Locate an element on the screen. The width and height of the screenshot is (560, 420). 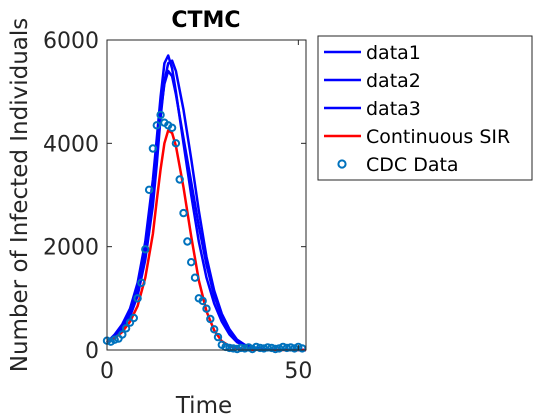
chart-title: CTMC is located at coordinates (205, 20).